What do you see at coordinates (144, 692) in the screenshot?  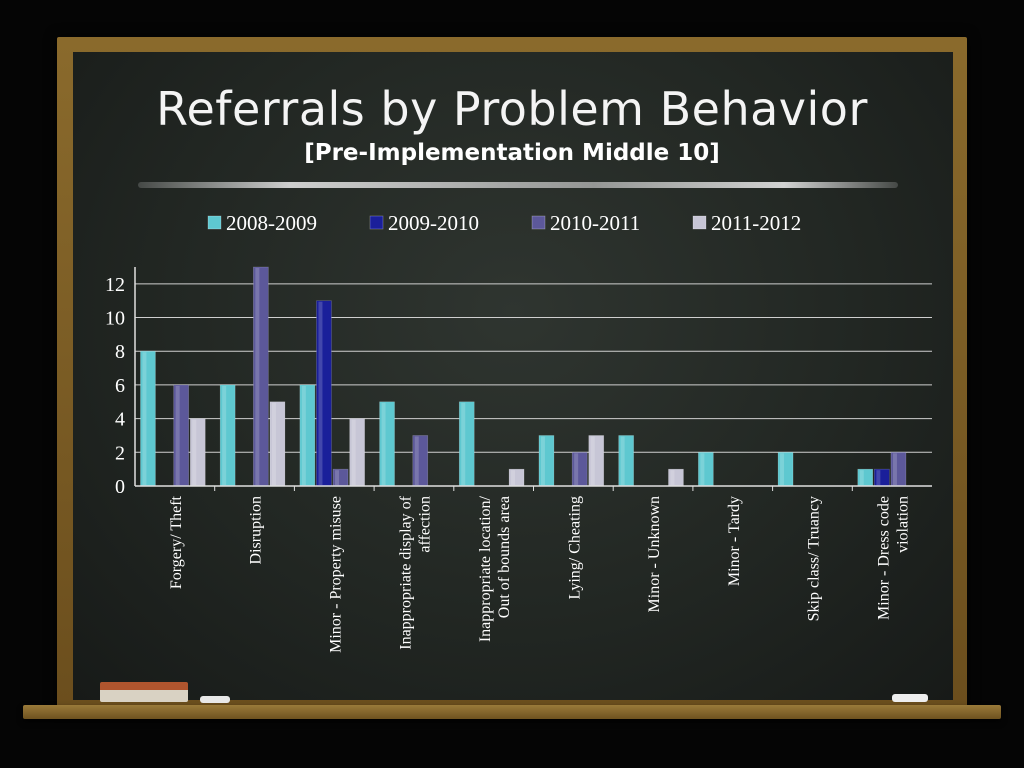 I see `eraser-icon` at bounding box center [144, 692].